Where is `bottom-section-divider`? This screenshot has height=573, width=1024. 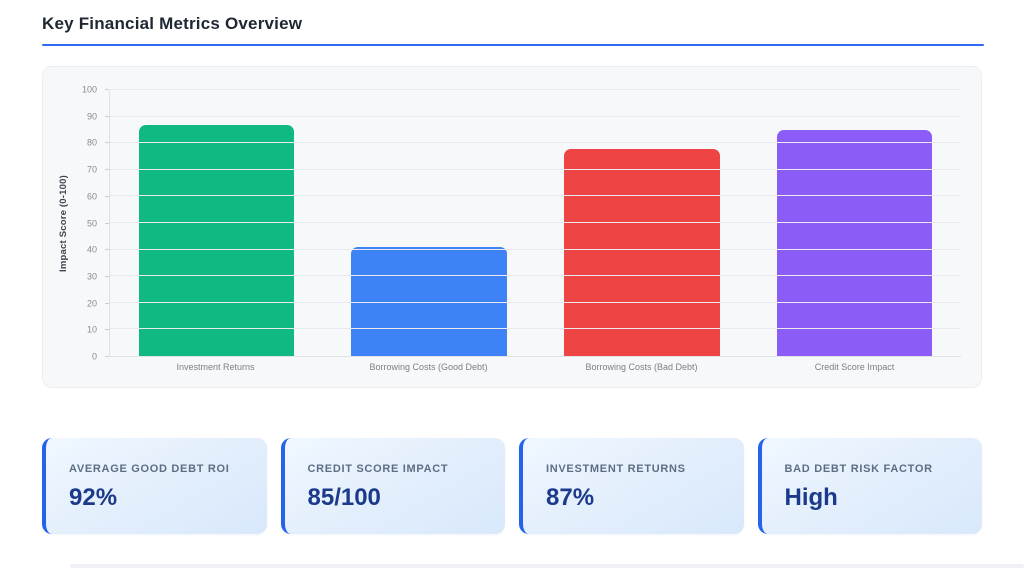
bottom-section-divider is located at coordinates (547, 566).